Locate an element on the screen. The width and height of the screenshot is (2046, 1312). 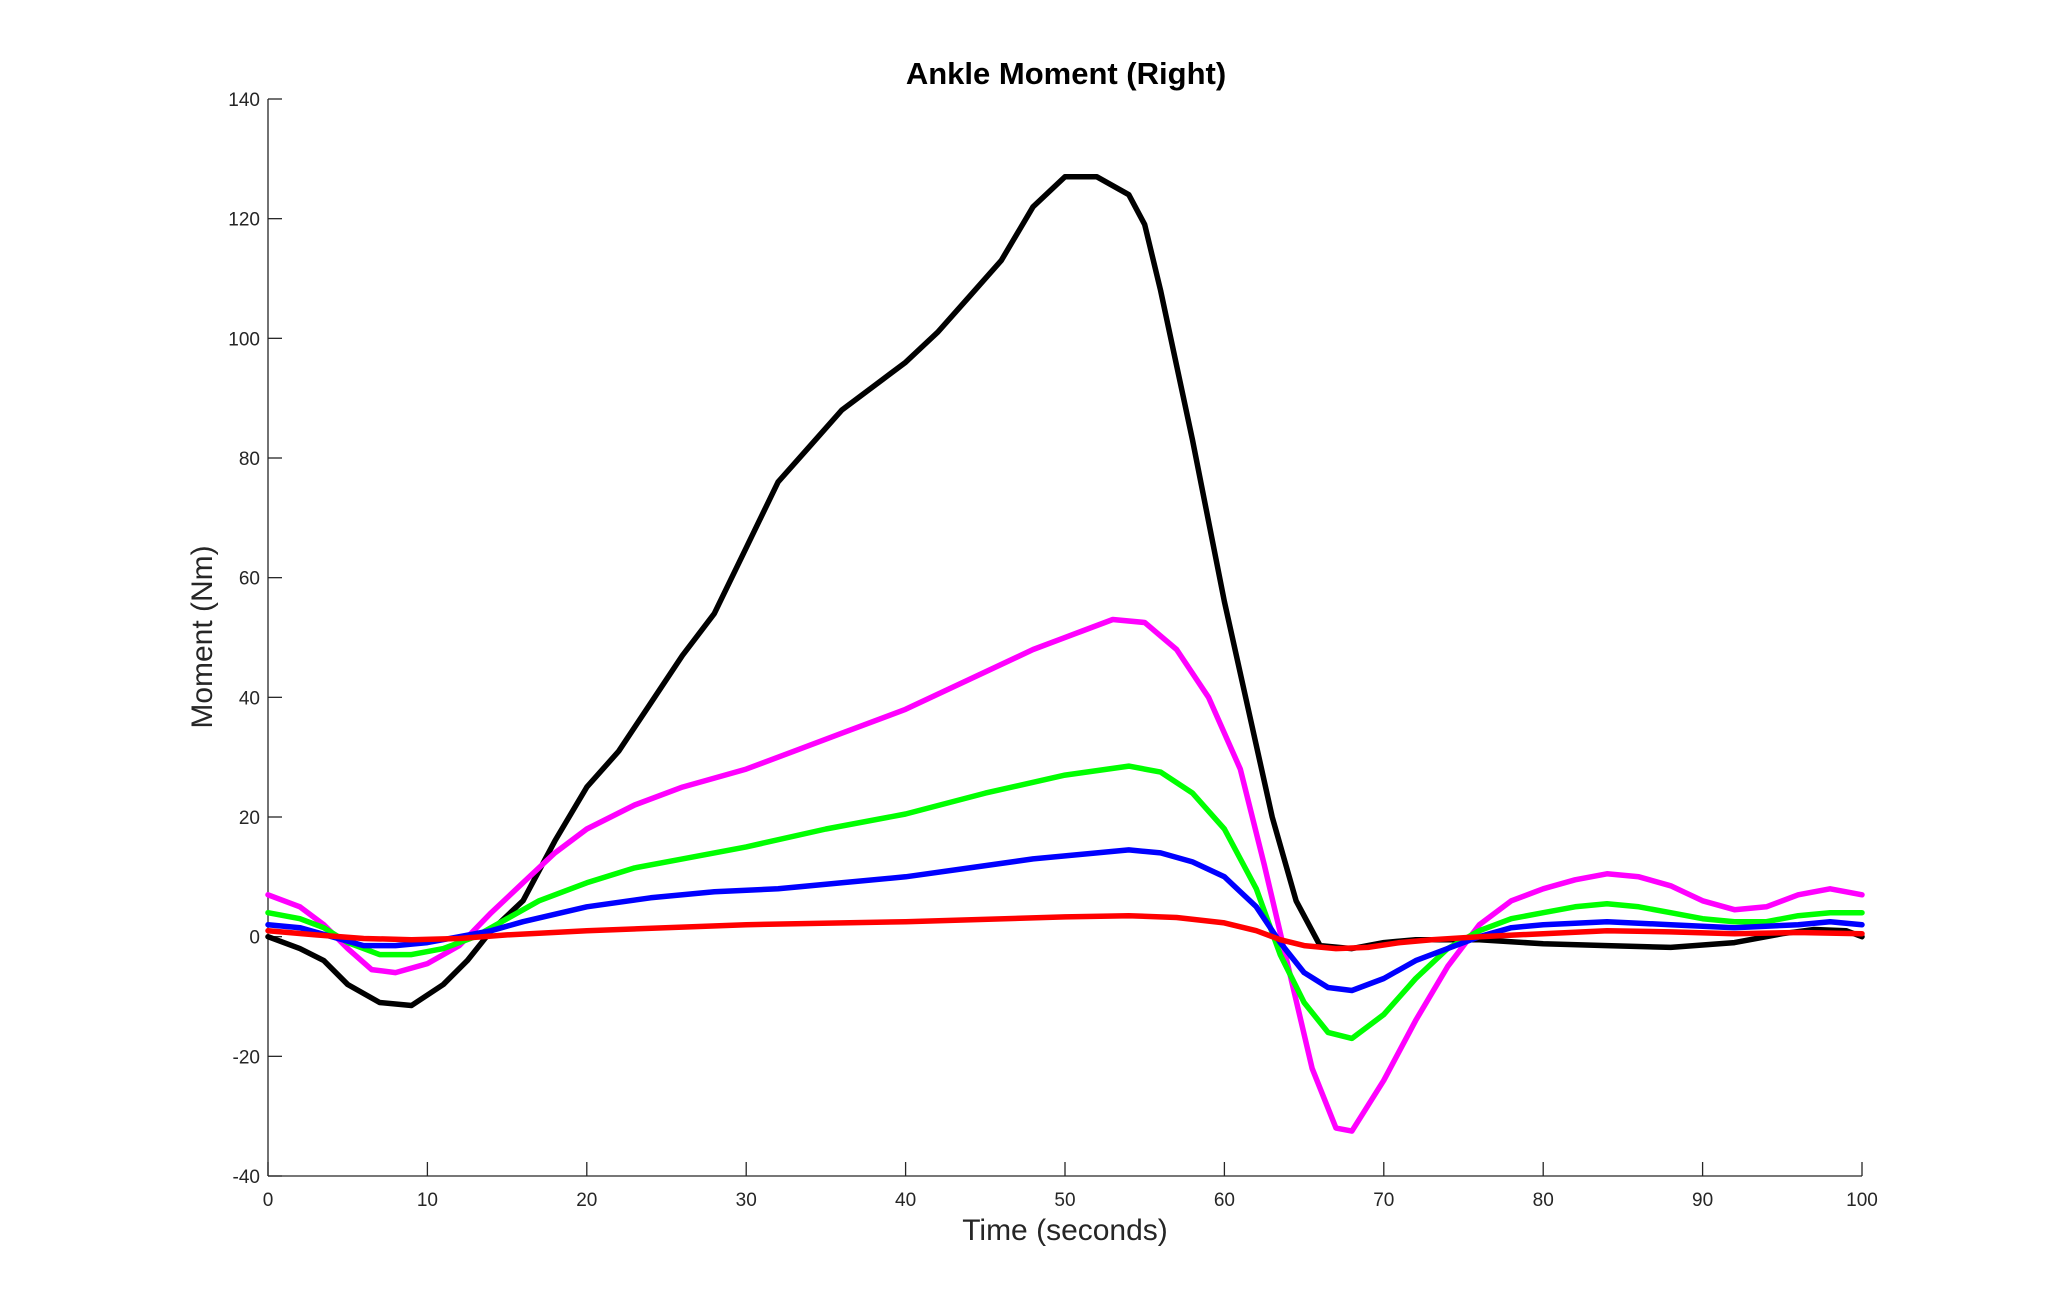
y-tick-label: 60 is located at coordinates (249, 579).